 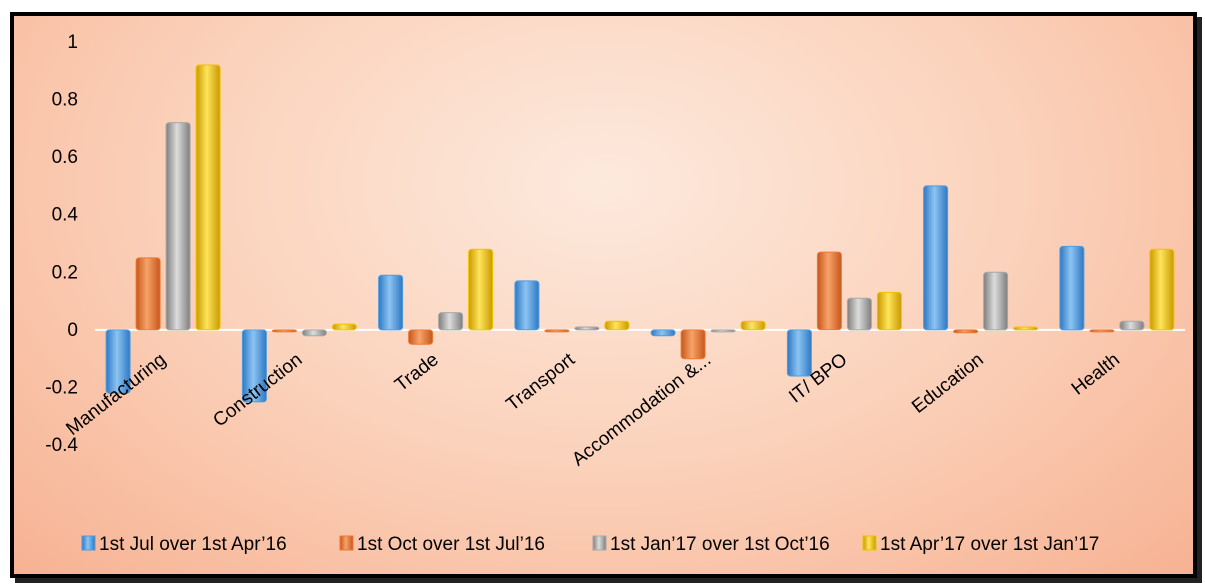 I want to click on legend-label: 1st Jul over 1st Apr’16, so click(x=193, y=544).